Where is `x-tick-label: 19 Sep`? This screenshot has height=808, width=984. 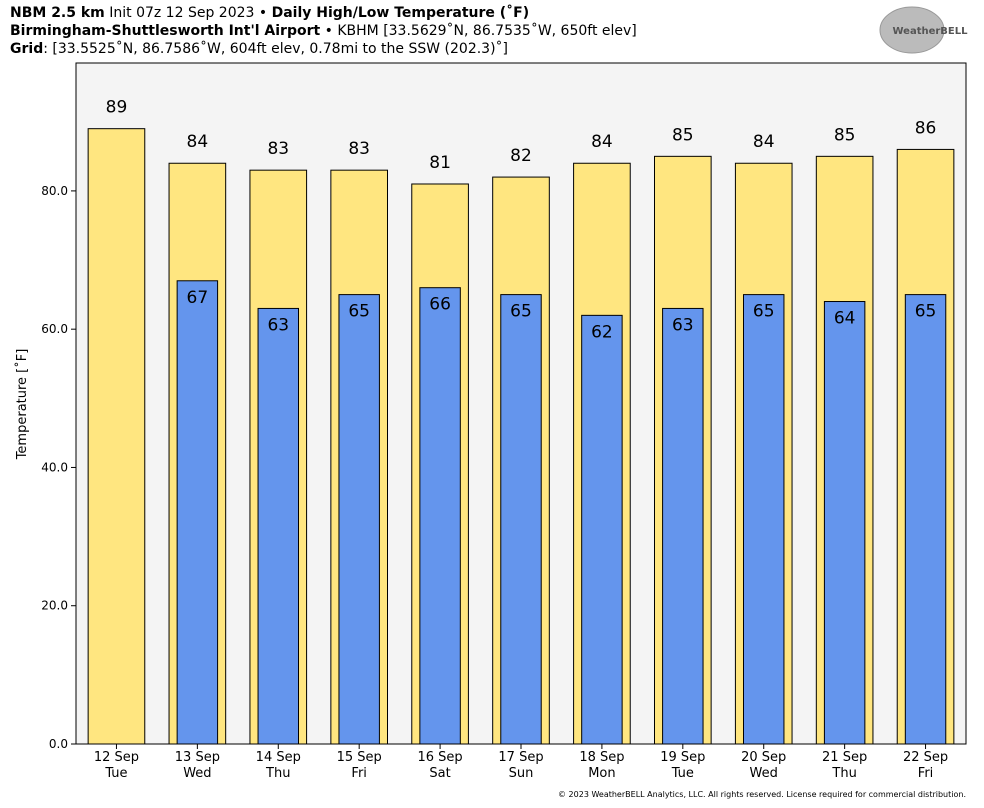
x-tick-label: 19 Sep is located at coordinates (682, 757).